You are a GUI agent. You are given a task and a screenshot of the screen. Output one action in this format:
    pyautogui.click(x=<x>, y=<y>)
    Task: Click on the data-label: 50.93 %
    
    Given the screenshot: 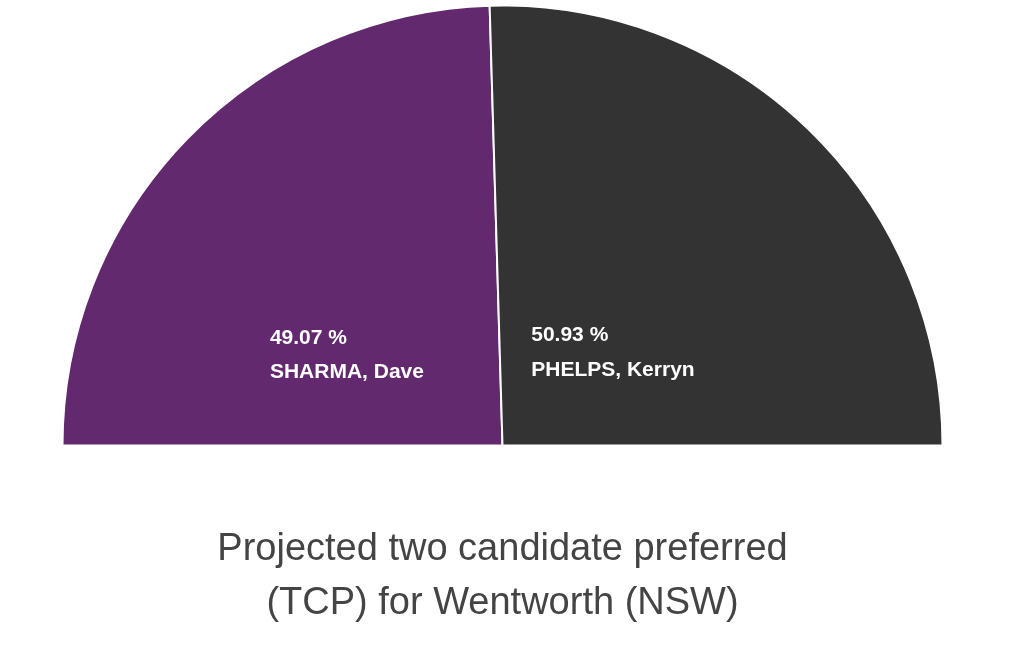 What is the action you would take?
    pyautogui.click(x=570, y=334)
    